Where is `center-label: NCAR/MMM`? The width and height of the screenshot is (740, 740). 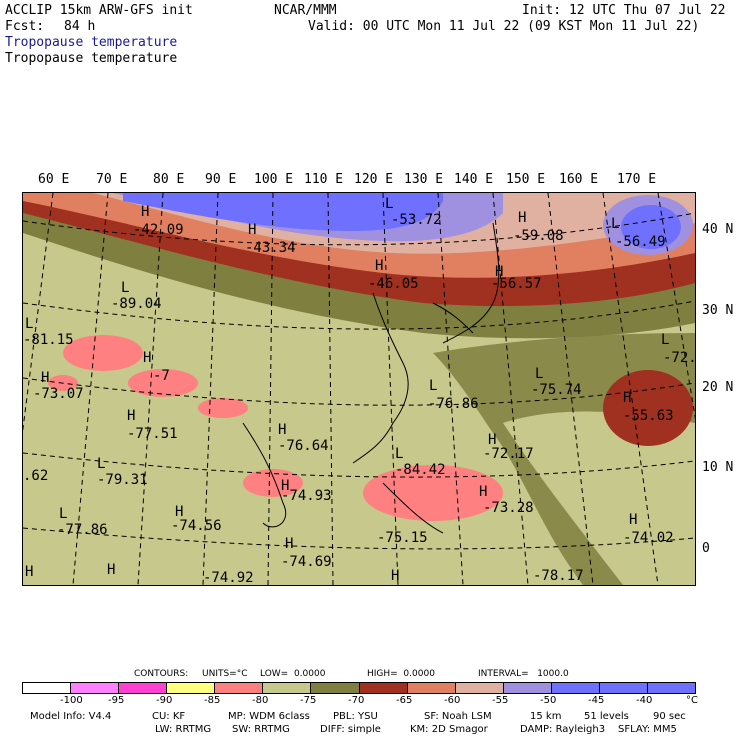 center-label: NCAR/MMM is located at coordinates (305, 10).